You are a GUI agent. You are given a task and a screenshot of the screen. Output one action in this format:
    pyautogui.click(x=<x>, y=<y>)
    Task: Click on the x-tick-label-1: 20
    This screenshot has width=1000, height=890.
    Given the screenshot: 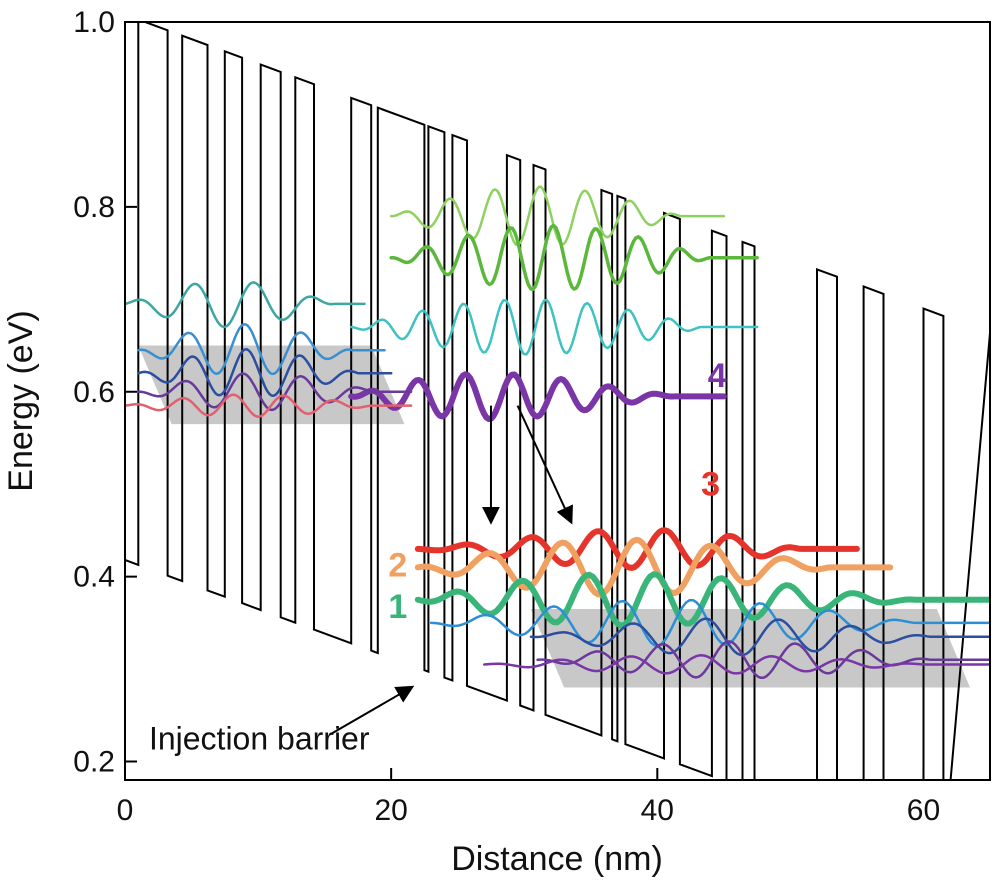 What is the action you would take?
    pyautogui.click(x=390, y=810)
    